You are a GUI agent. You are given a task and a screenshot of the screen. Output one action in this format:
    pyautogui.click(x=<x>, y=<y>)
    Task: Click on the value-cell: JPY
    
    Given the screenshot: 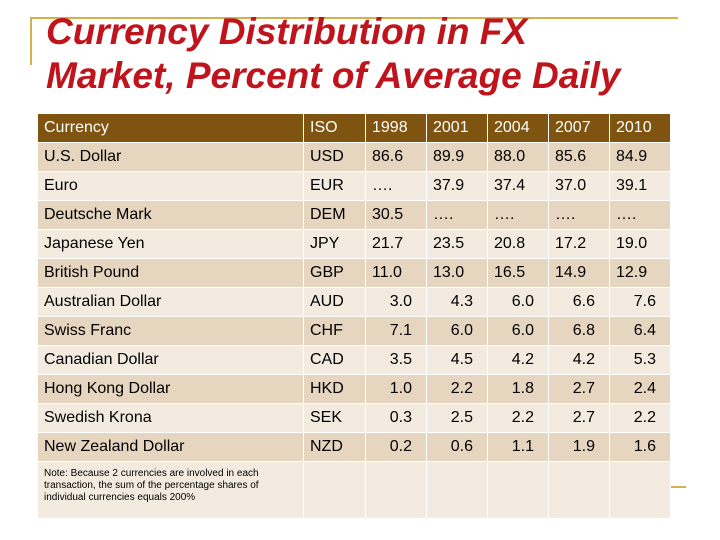 What is the action you would take?
    pyautogui.click(x=334, y=244)
    